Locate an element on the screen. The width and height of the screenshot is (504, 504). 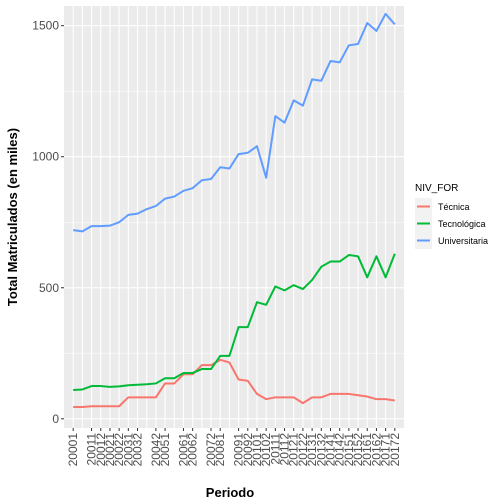
series-line-tecnica is located at coordinates (234, 383).